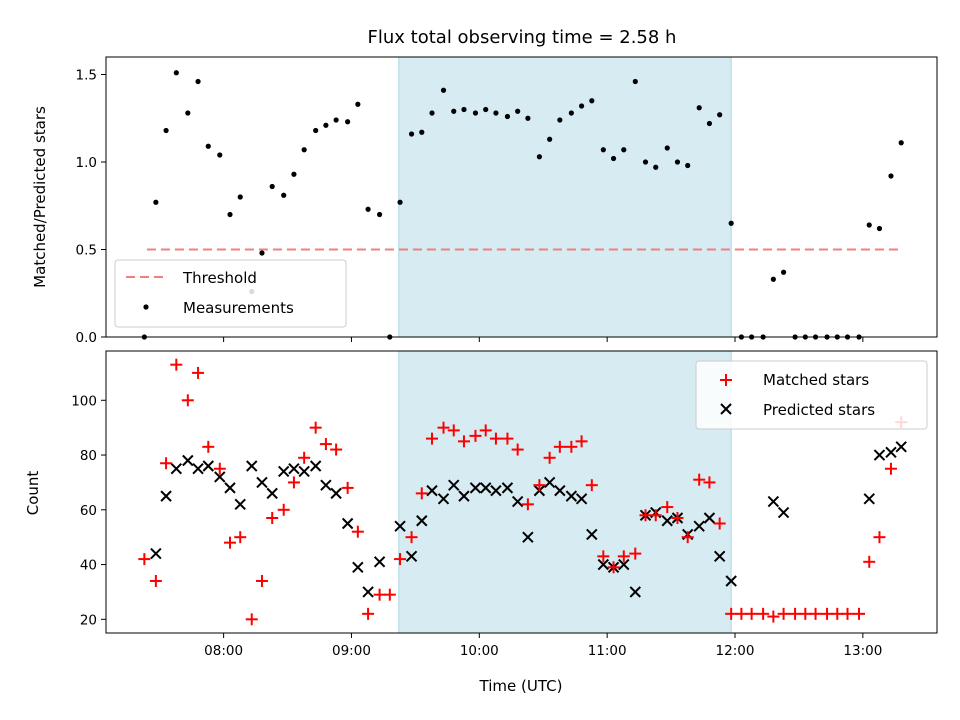  Describe the element at coordinates (86, 76) in the screenshot. I see `top-y-tick-label: 1.5` at that location.